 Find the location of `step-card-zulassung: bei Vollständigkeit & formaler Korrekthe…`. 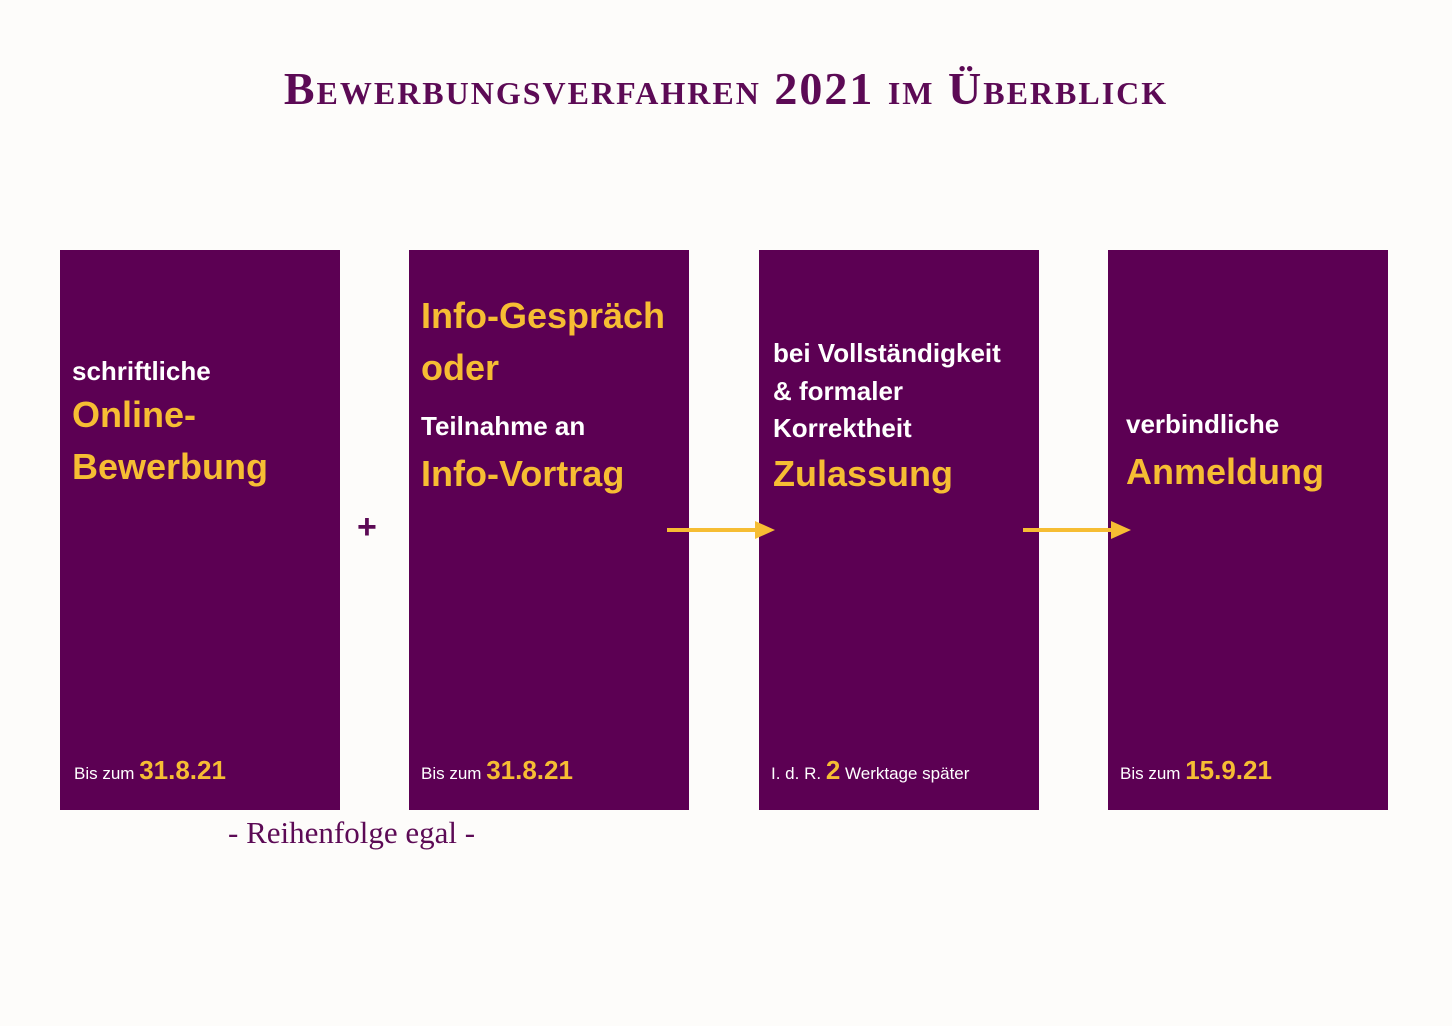

step-card-zulassung: bei Vollständigkeit & formaler Korrekthe… is located at coordinates (899, 530).